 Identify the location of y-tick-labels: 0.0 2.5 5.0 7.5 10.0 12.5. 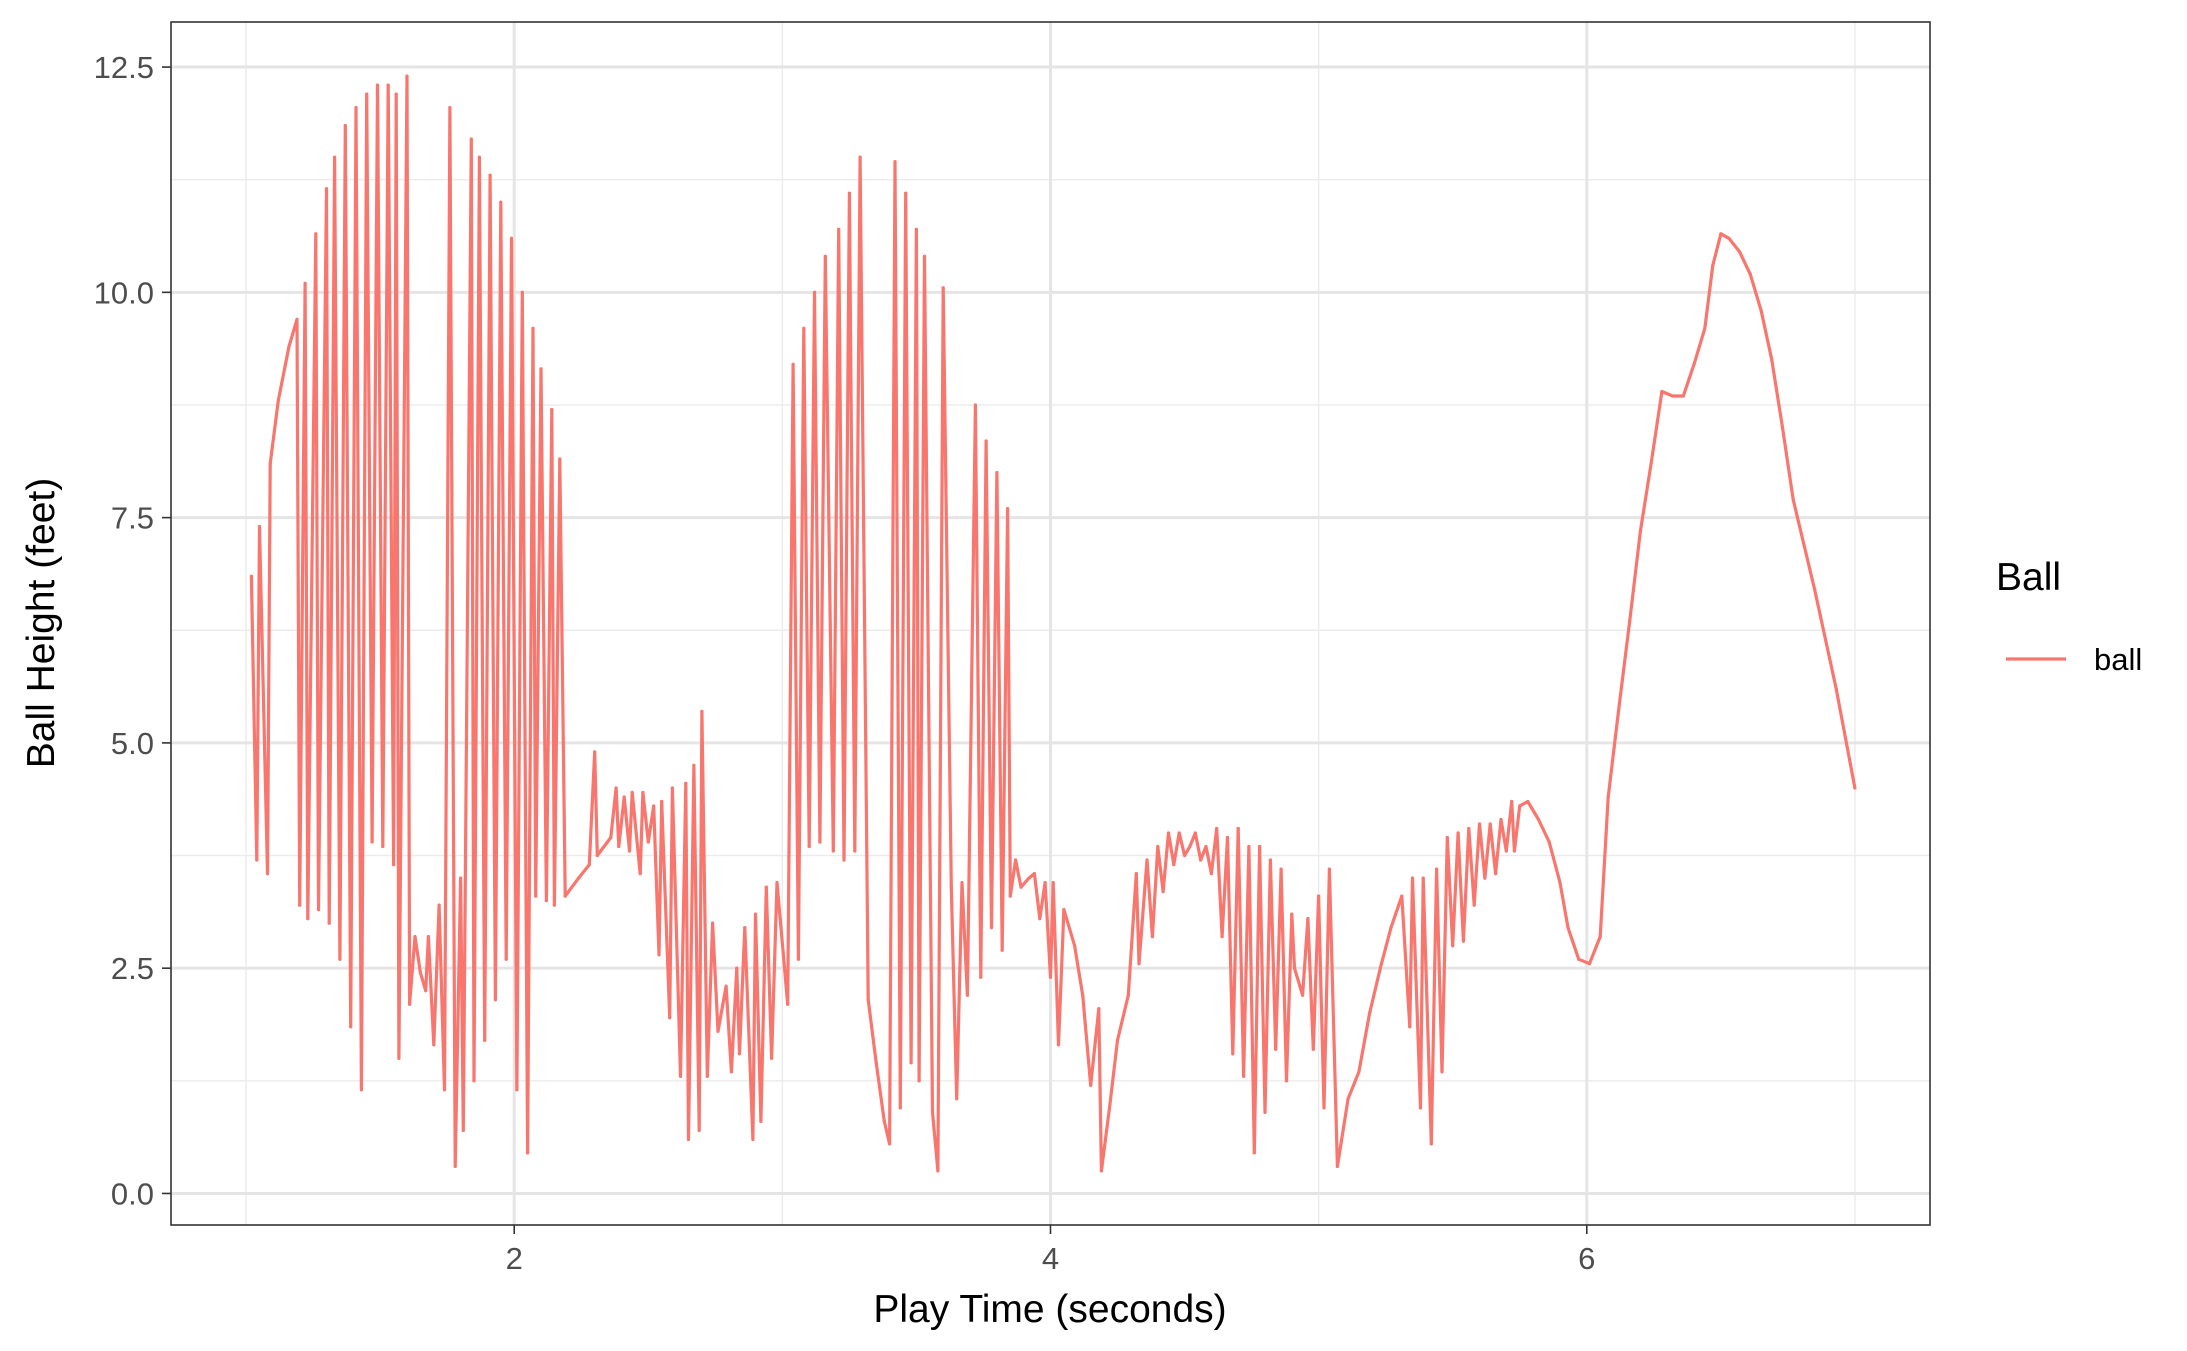
(124, 630).